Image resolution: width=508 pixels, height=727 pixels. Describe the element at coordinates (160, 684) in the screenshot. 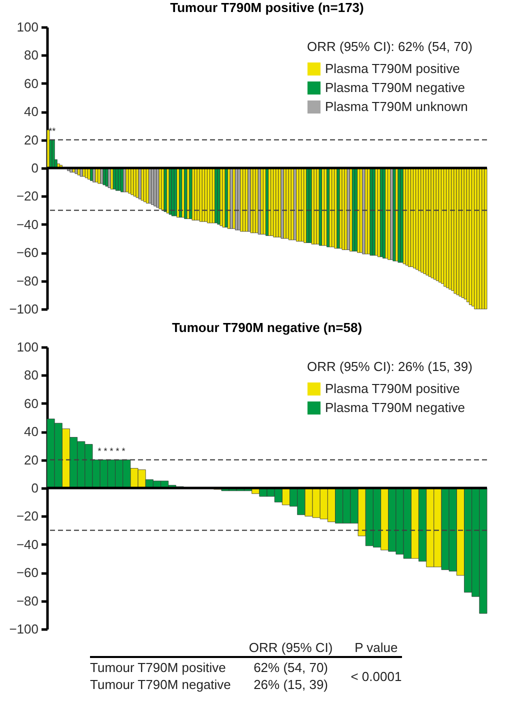

I see `text: Tumour T790M negative` at that location.